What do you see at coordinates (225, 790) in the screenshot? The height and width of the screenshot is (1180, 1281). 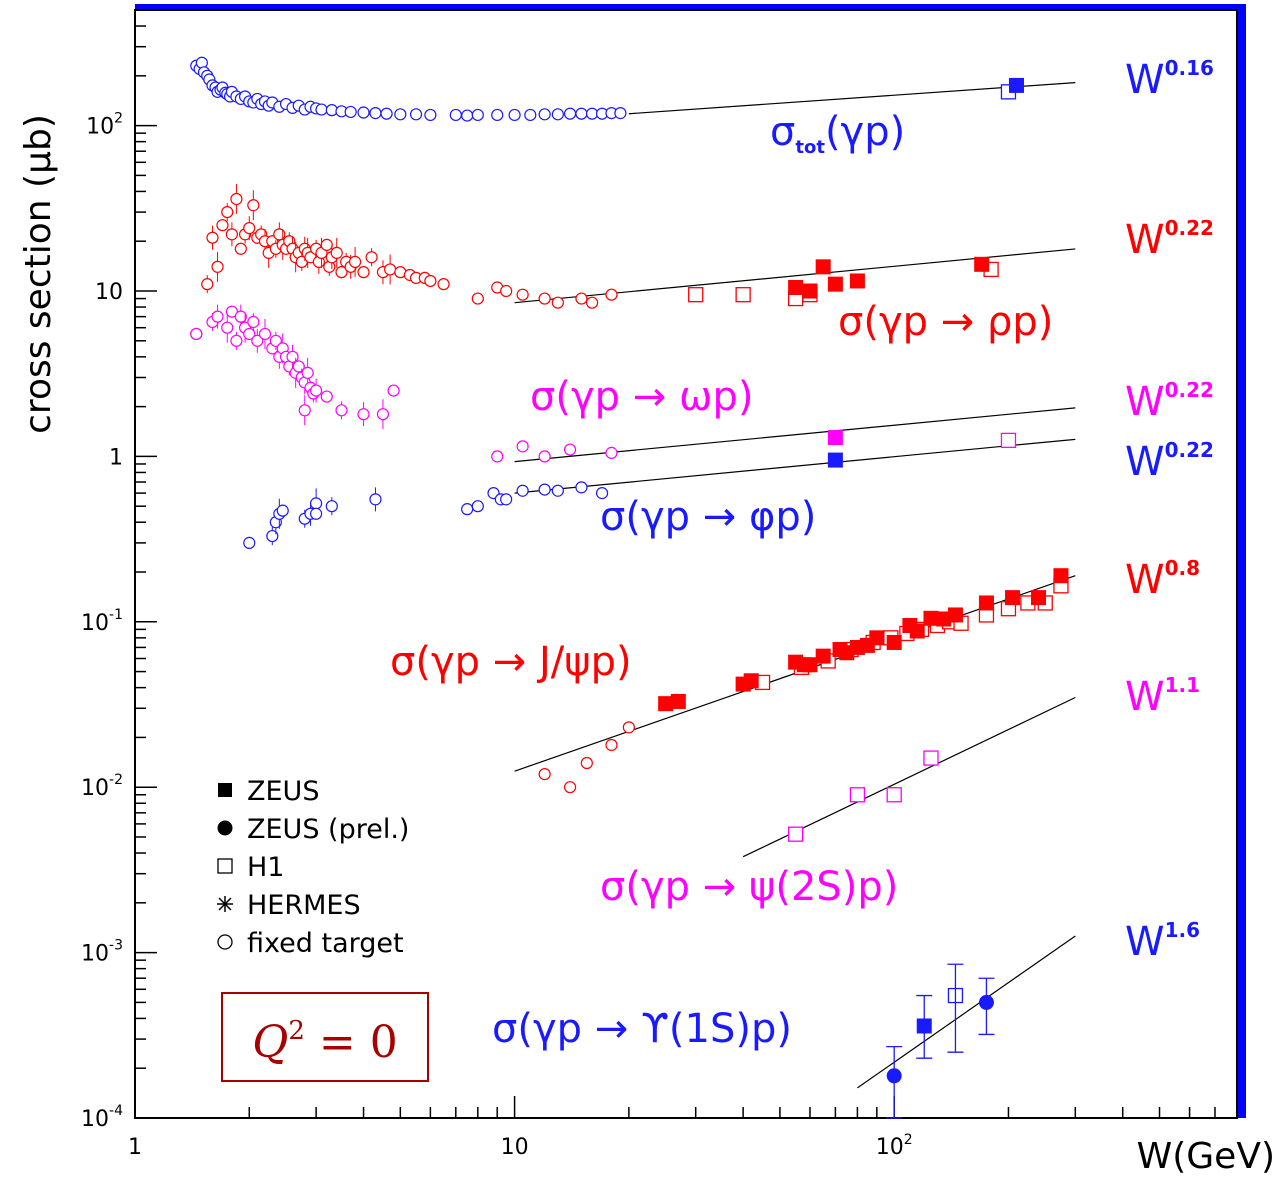 I see `legend-filled-square` at bounding box center [225, 790].